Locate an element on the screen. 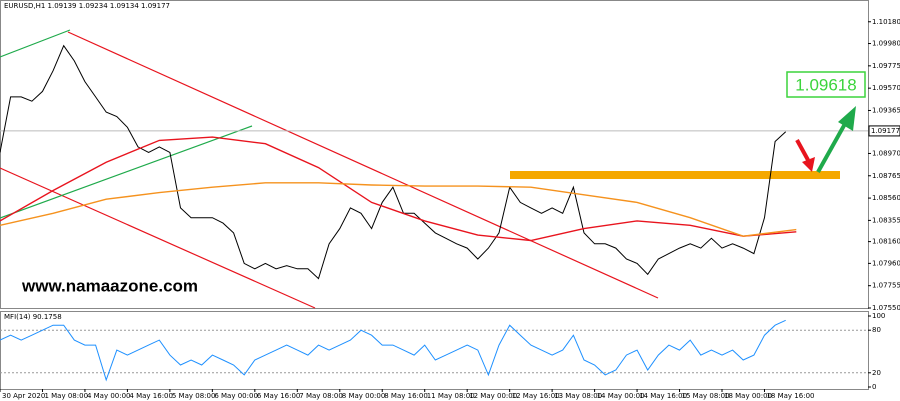  green-channel-lower is located at coordinates (126, 172).